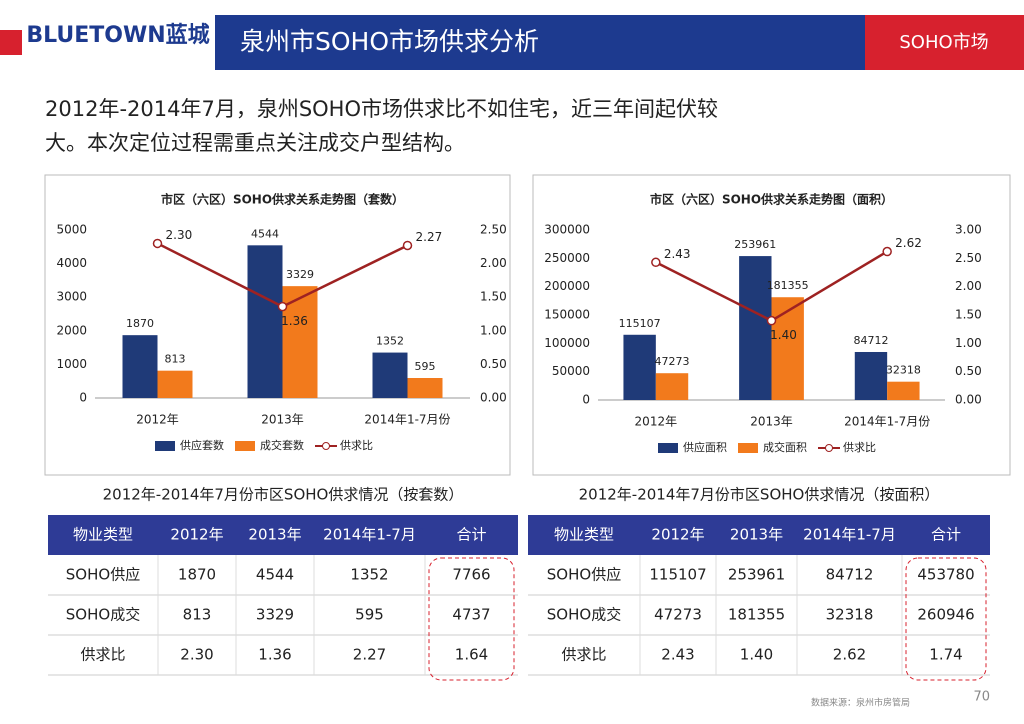 Image resolution: width=1024 pixels, height=724 pixels. What do you see at coordinates (471, 615) in the screenshot?
I see `table-cell: 4737` at bounding box center [471, 615].